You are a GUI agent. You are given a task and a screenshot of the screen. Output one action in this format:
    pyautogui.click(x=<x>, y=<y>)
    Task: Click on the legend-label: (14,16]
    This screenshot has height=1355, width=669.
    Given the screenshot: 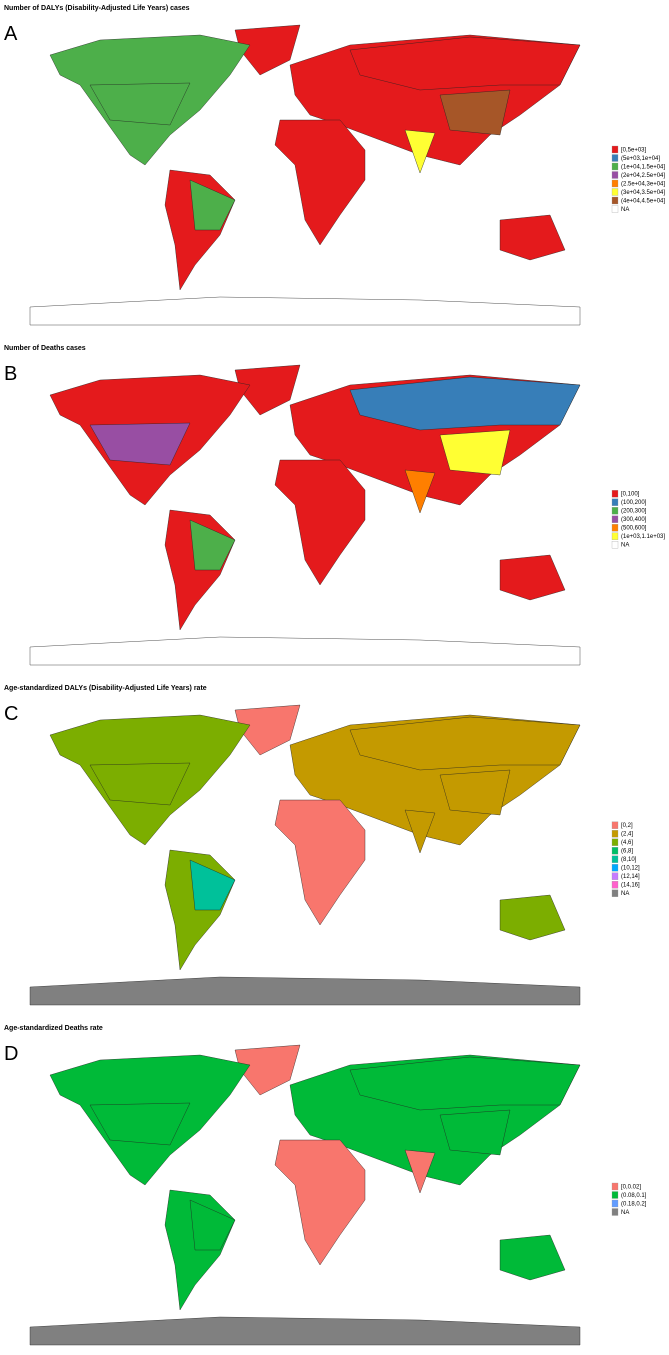 What is the action you would take?
    pyautogui.click(x=630, y=886)
    